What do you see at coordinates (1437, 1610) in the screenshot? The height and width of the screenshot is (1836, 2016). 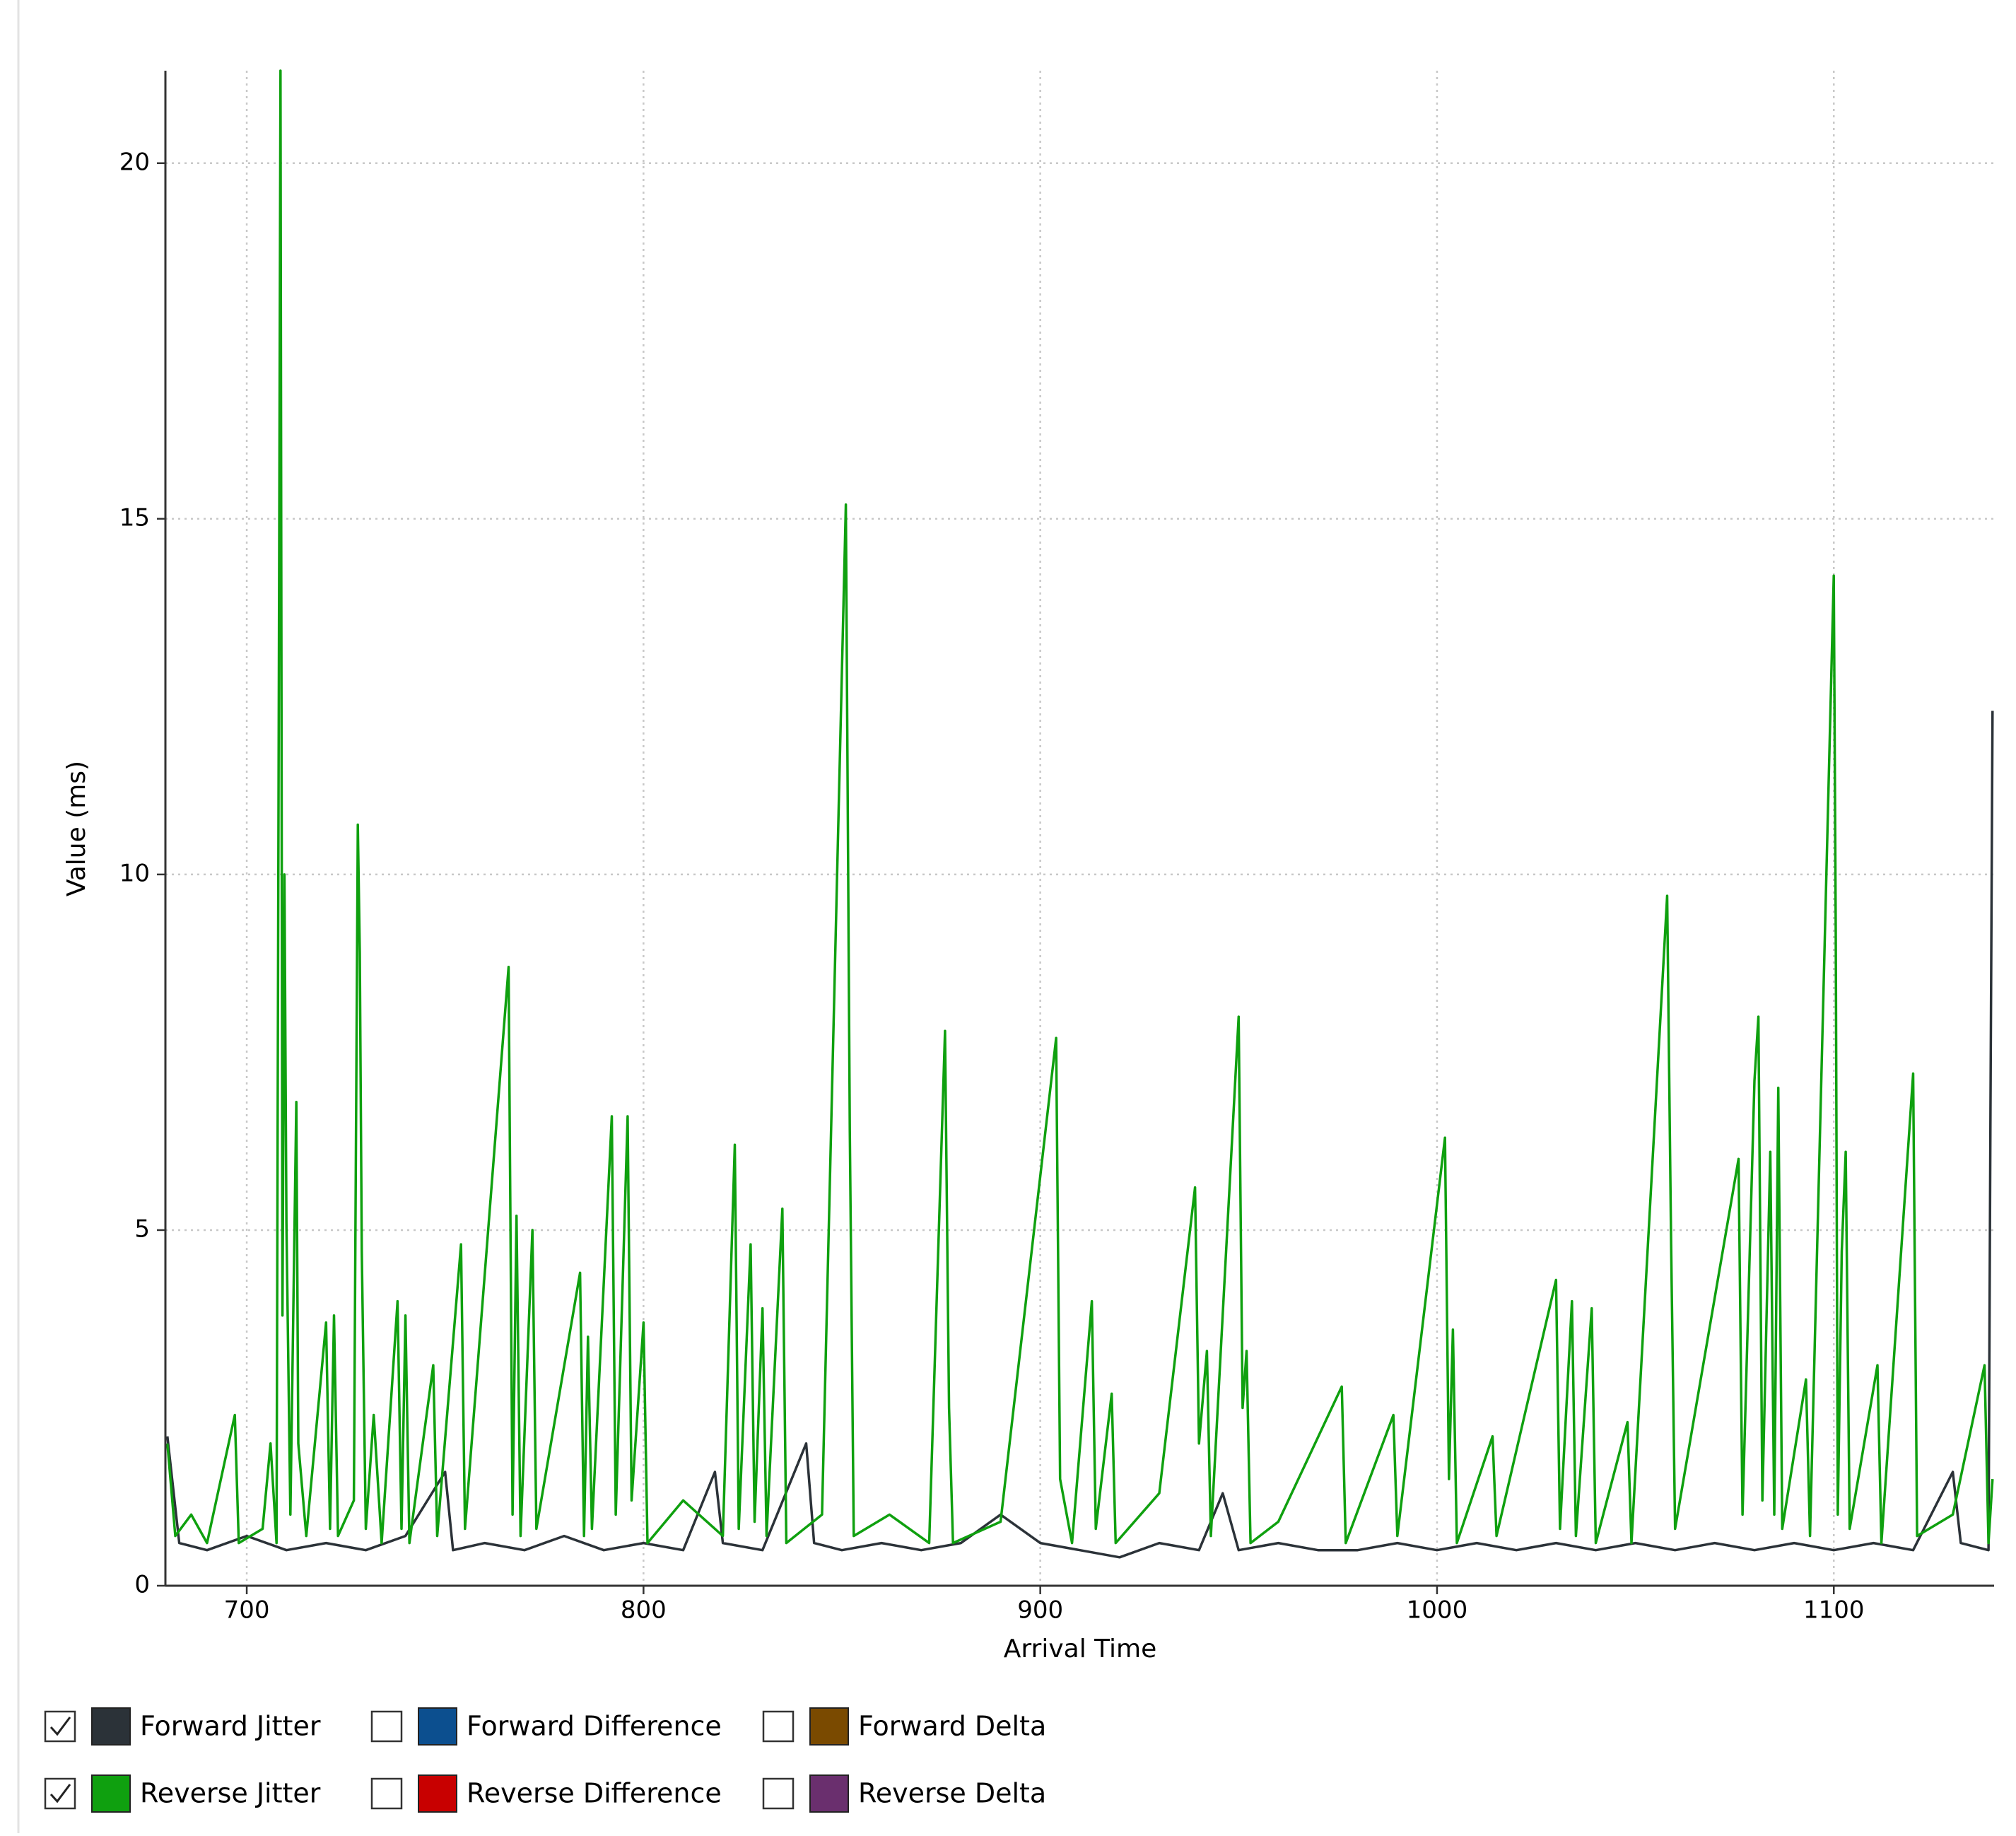 I see `x-tick-label: 1000` at bounding box center [1437, 1610].